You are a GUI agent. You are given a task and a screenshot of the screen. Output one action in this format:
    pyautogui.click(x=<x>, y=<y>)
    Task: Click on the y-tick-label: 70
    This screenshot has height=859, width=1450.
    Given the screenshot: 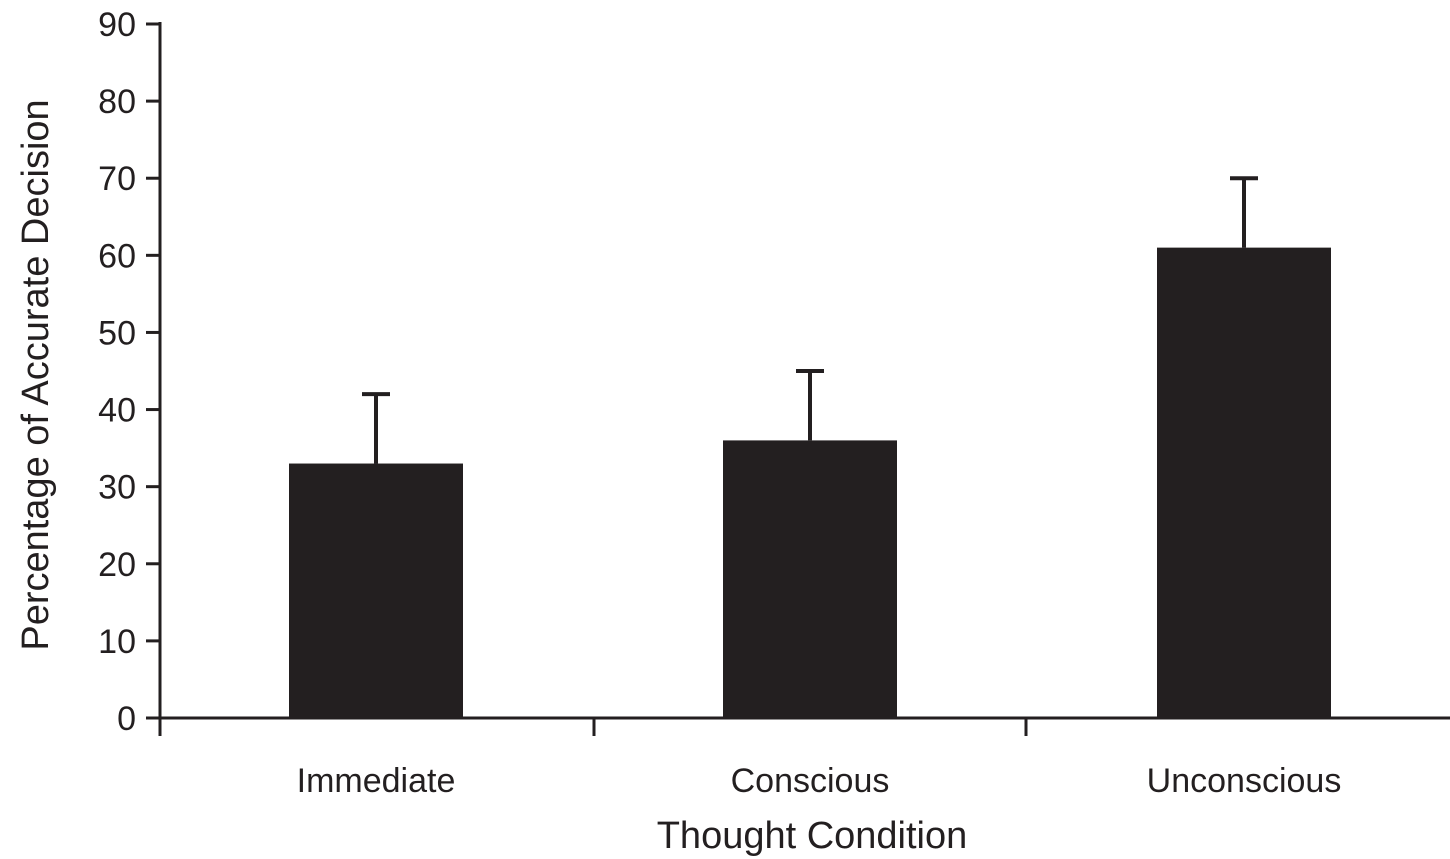 What is the action you would take?
    pyautogui.click(x=117, y=179)
    